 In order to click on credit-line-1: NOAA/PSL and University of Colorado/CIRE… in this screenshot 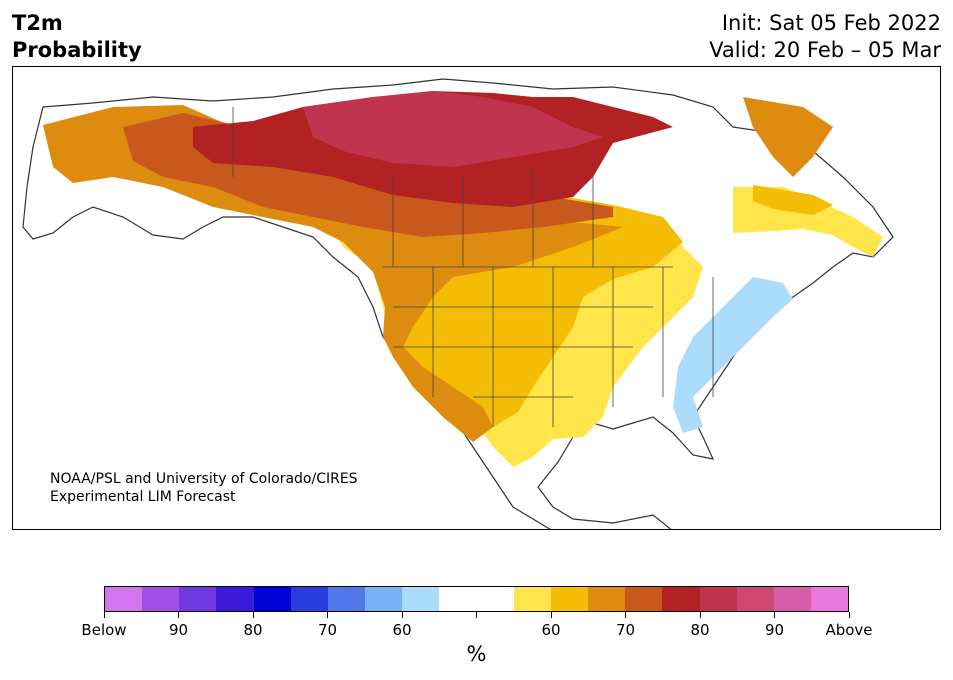, I will do `click(204, 479)`.